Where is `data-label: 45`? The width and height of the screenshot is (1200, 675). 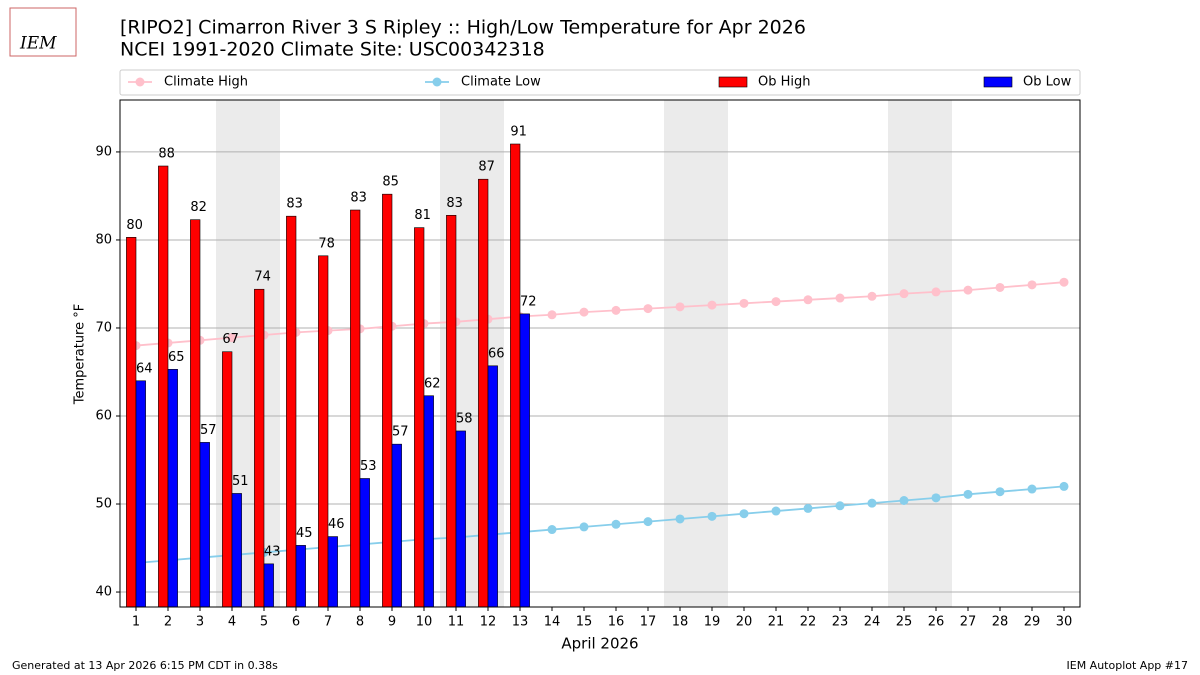
data-label: 45 is located at coordinates (304, 533).